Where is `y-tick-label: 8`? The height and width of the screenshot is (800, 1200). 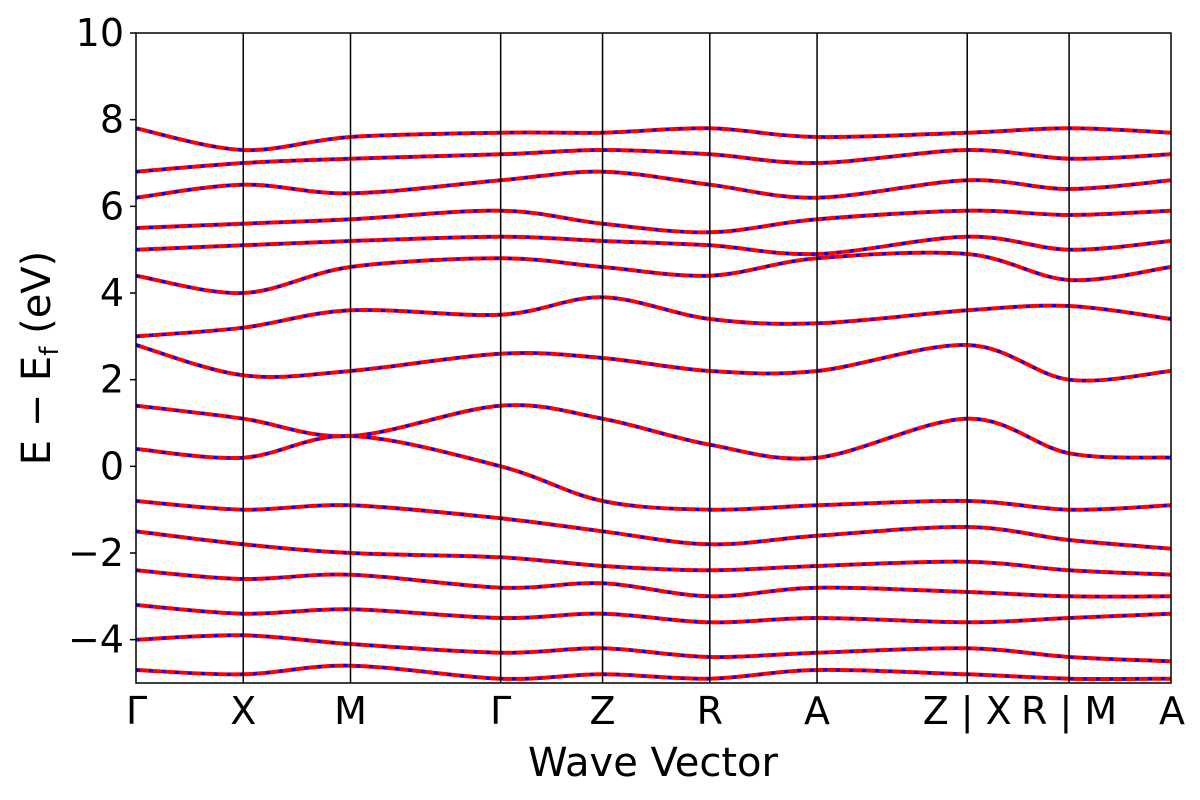
y-tick-label: 8 is located at coordinates (112, 120).